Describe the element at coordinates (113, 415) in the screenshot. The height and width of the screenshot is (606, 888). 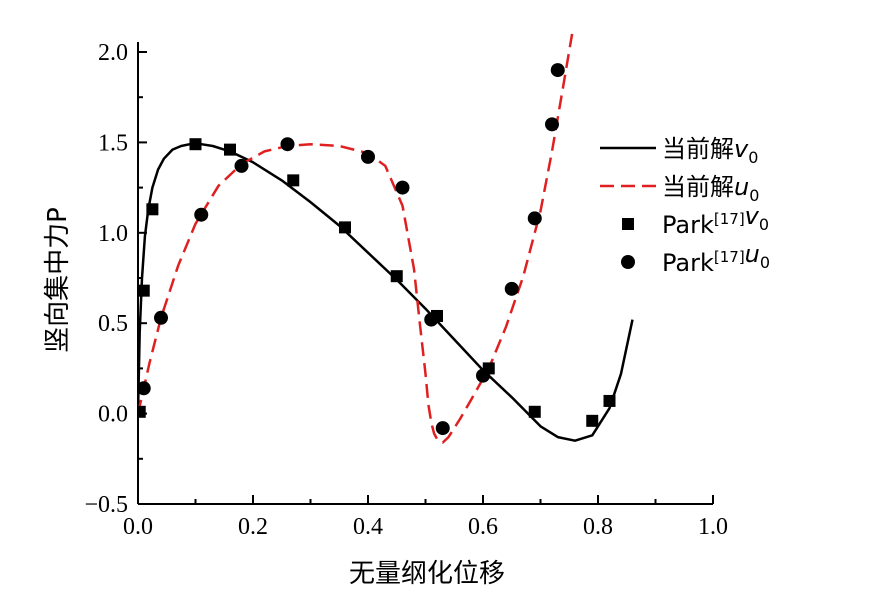
I see `y-tick-label: 0.0` at that location.